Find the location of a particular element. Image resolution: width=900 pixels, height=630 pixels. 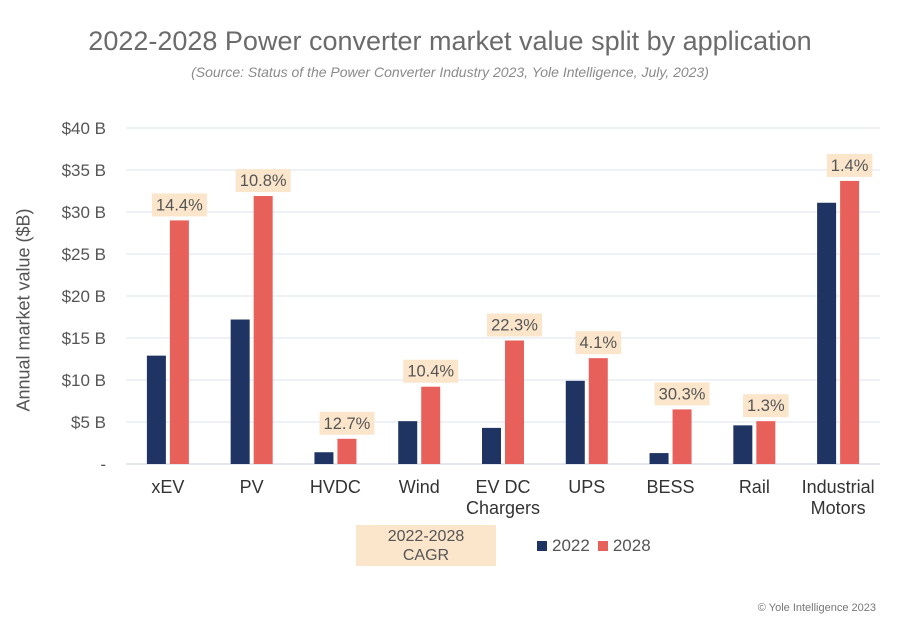

legend-item-2022: 2022 is located at coordinates (563, 546).